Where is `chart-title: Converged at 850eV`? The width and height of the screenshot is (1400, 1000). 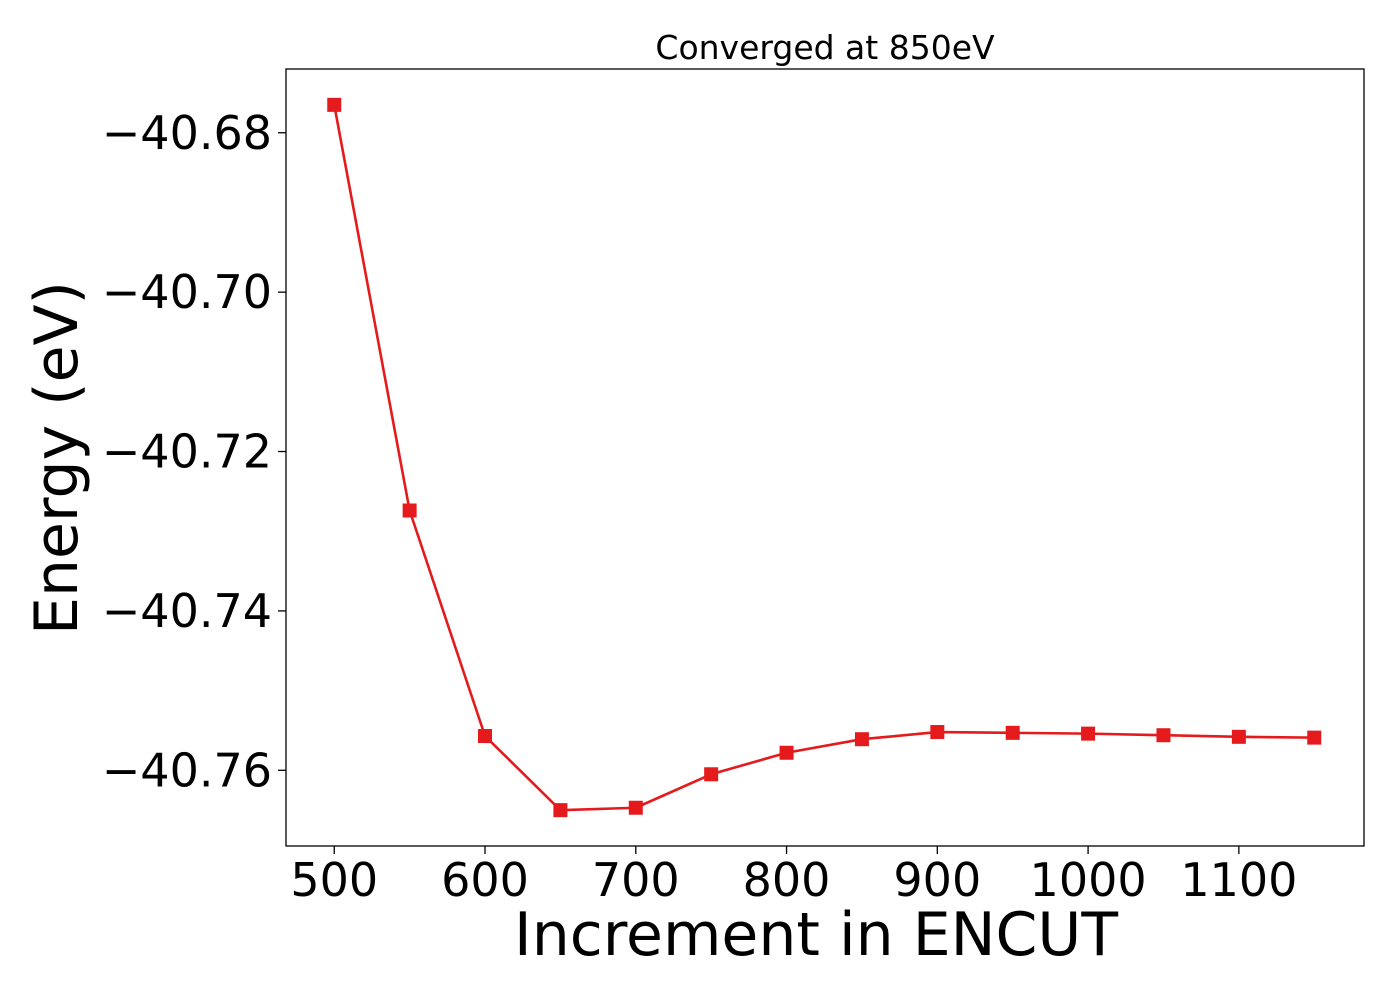 chart-title: Converged at 850eV is located at coordinates (825, 47).